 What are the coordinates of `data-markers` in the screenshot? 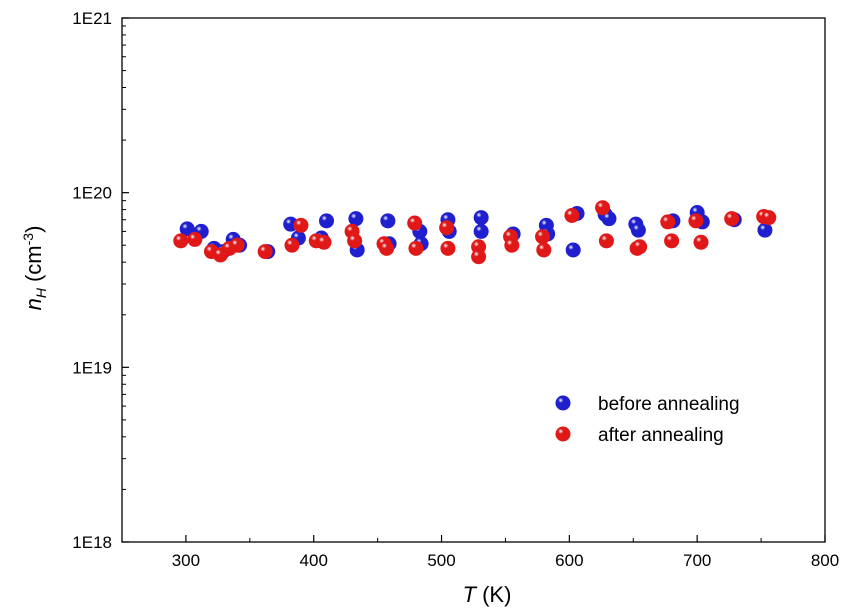 It's located at (475, 232).